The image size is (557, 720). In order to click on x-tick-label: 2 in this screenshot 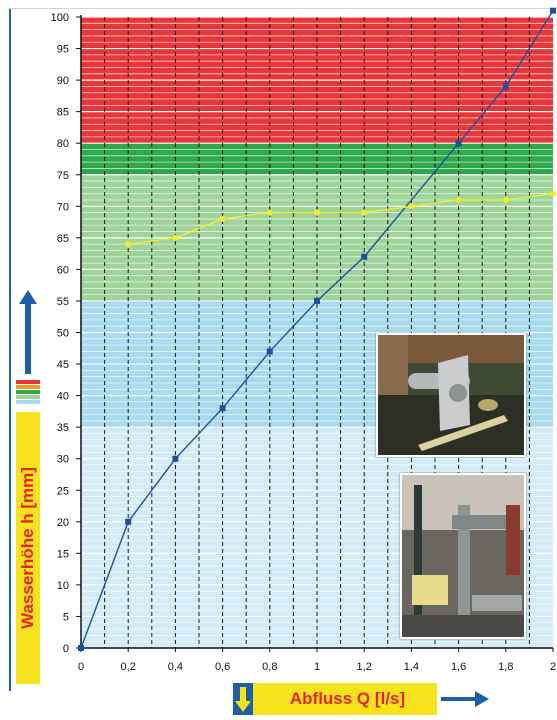, I will do `click(553, 667)`.